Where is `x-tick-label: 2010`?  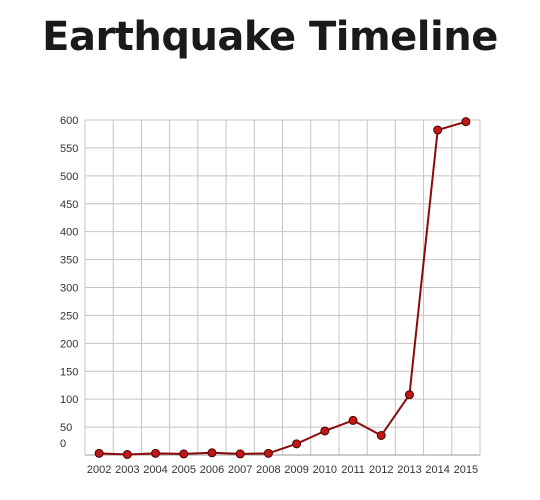 x-tick-label: 2010 is located at coordinates (325, 470).